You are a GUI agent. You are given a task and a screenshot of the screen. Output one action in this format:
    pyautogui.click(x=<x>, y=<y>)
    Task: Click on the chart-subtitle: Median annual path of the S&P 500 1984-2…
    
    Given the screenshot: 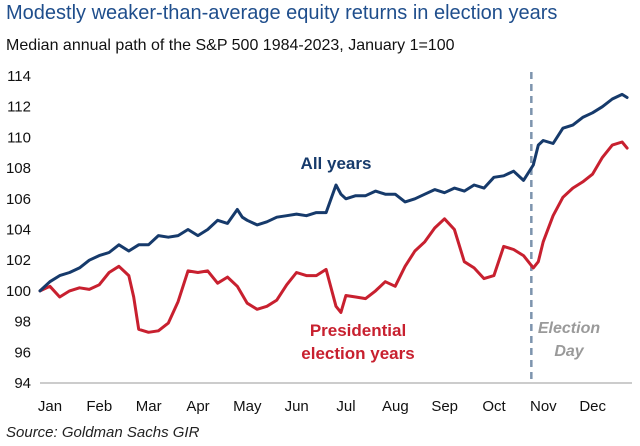 What is the action you would take?
    pyautogui.click(x=230, y=45)
    